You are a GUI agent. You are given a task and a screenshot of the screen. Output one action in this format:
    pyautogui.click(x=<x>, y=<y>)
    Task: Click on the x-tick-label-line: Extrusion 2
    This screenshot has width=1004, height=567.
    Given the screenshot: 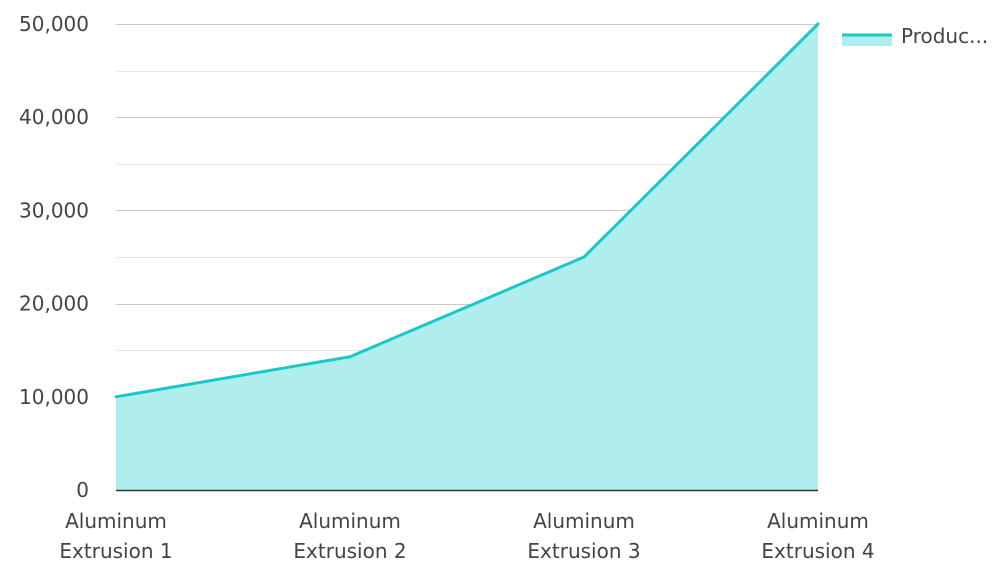 What is the action you would take?
    pyautogui.click(x=349, y=550)
    